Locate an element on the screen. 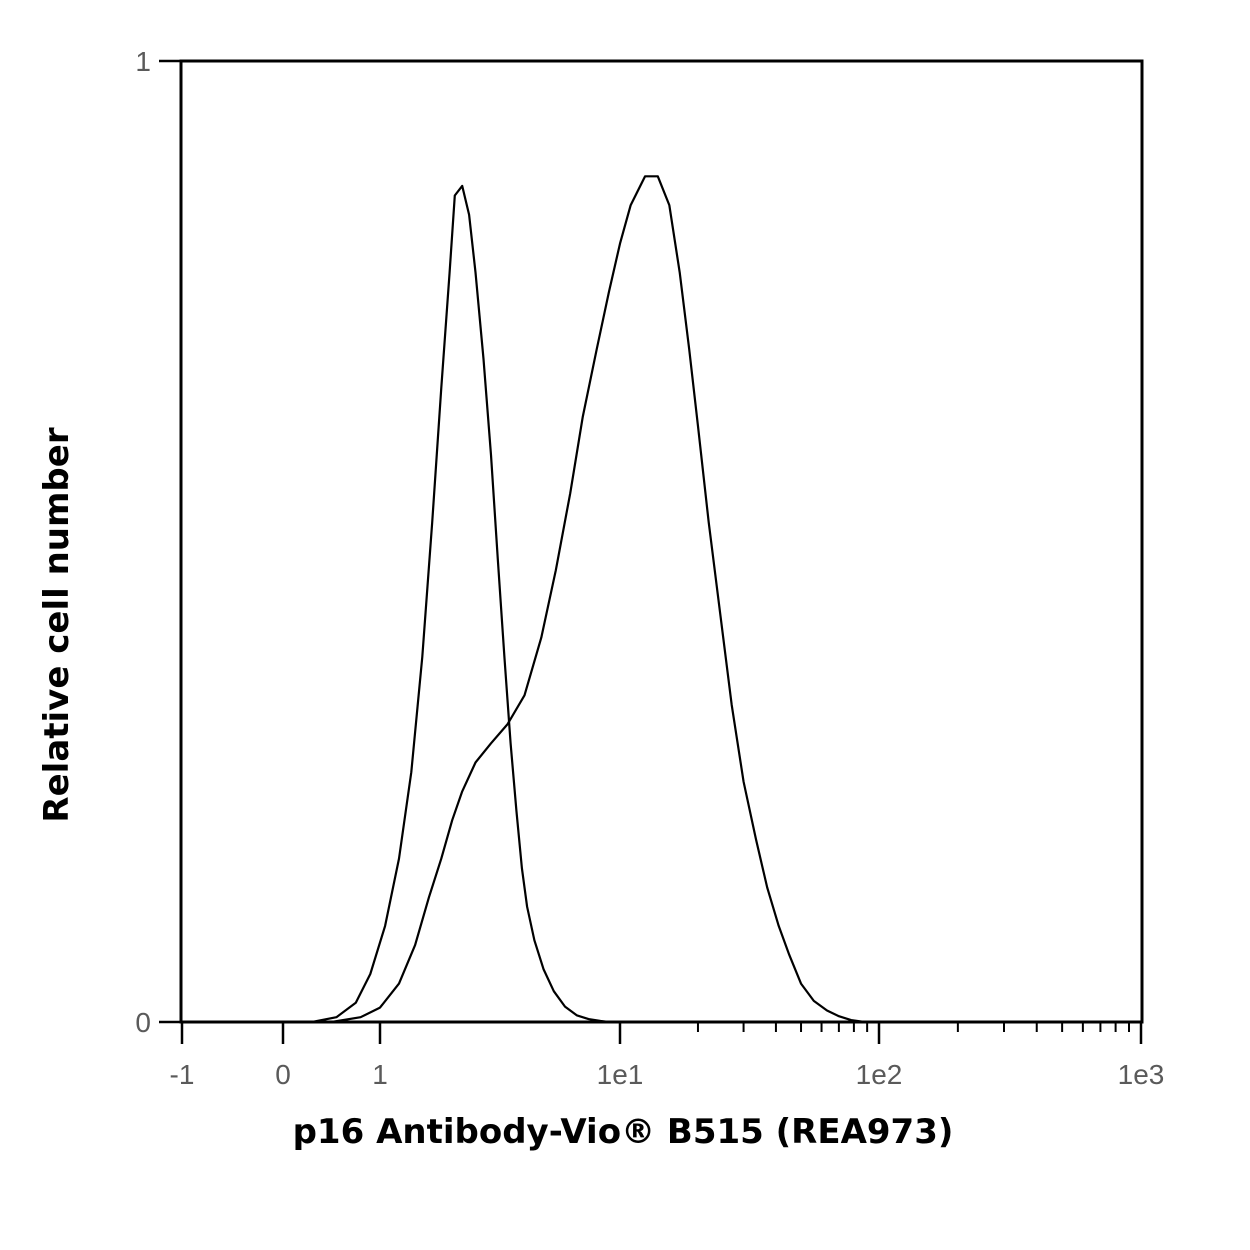  x-tick-label: 1 is located at coordinates (380, 1074).